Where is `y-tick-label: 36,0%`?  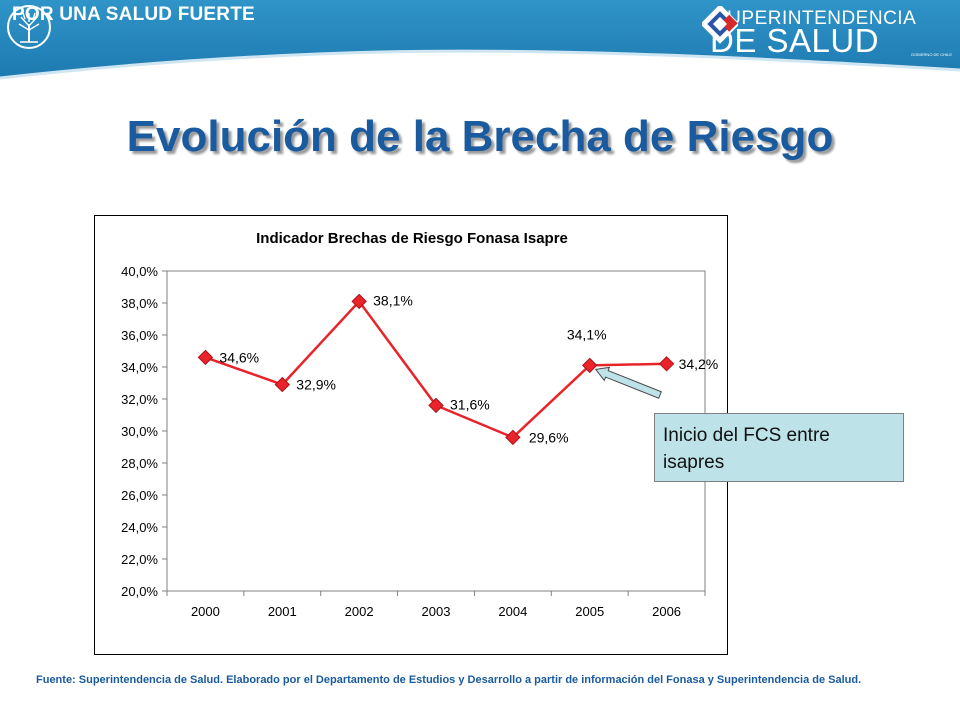 y-tick-label: 36,0% is located at coordinates (139, 335).